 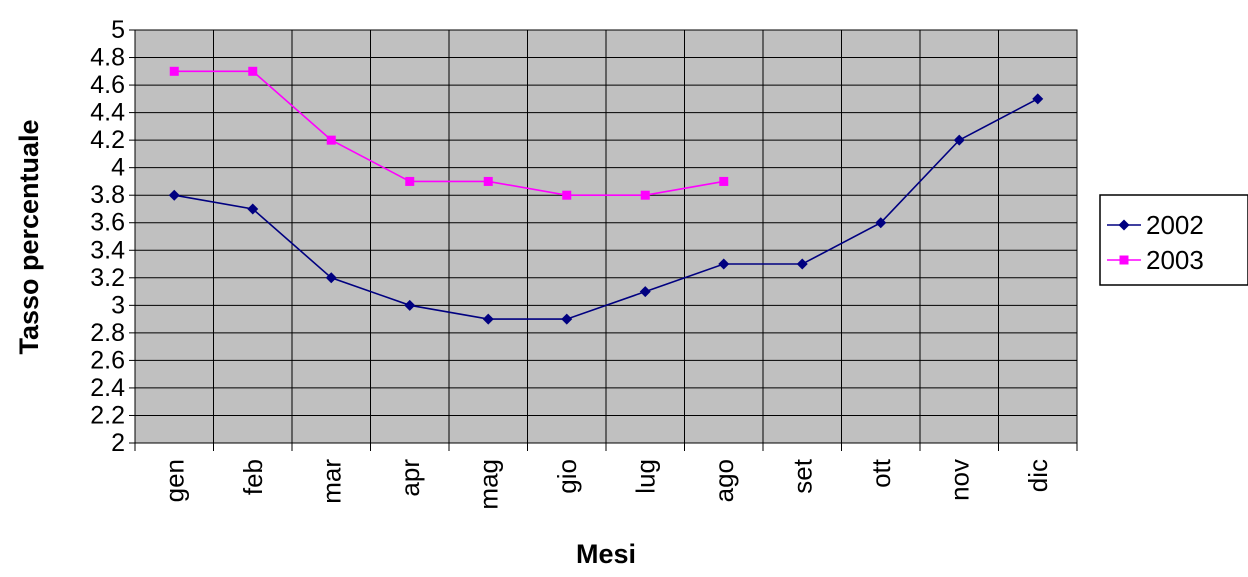 What do you see at coordinates (331, 481) in the screenshot?
I see `x-category-label: mar` at bounding box center [331, 481].